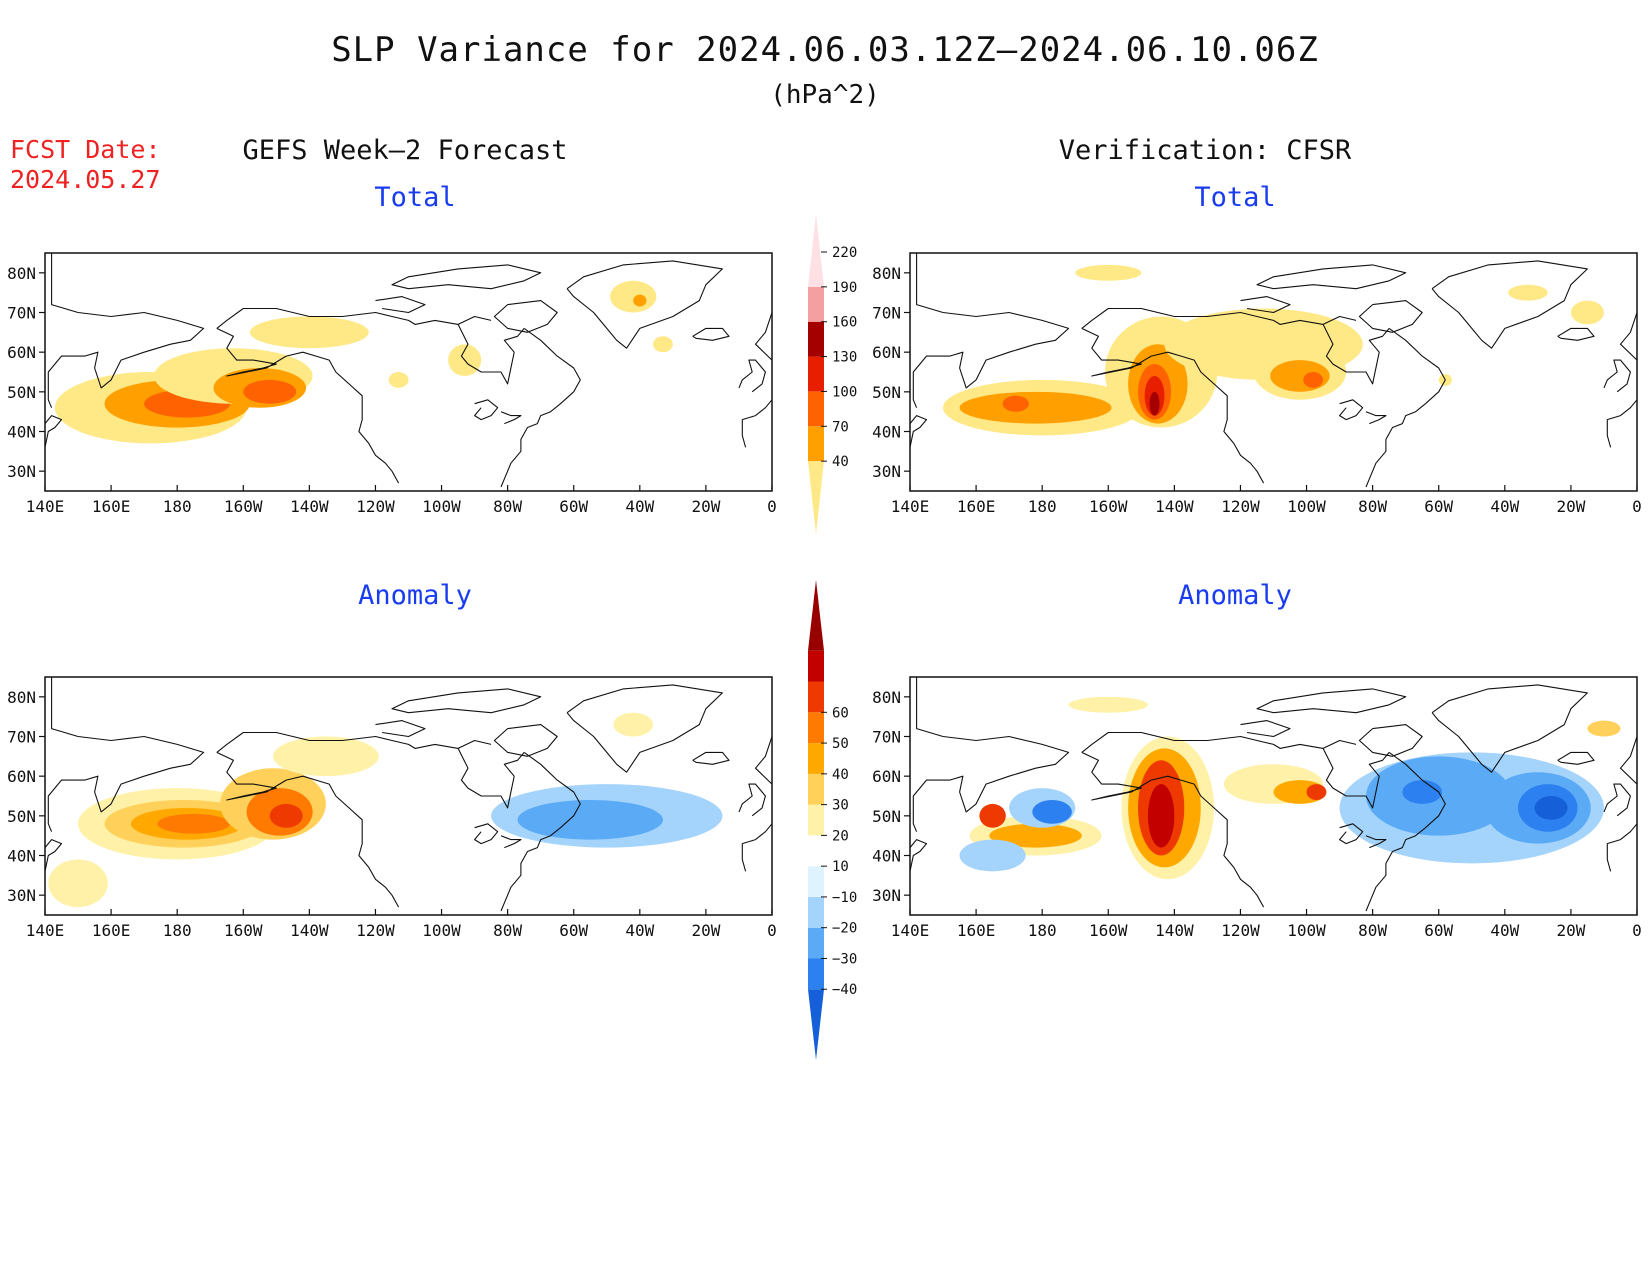  I want to click on figure-units: (hPa^2), so click(825, 95).